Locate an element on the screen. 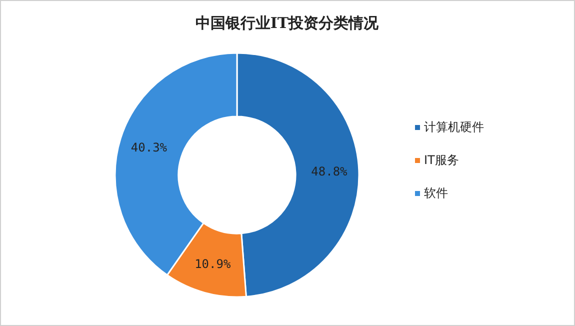  data-label: 10.9% is located at coordinates (213, 264).